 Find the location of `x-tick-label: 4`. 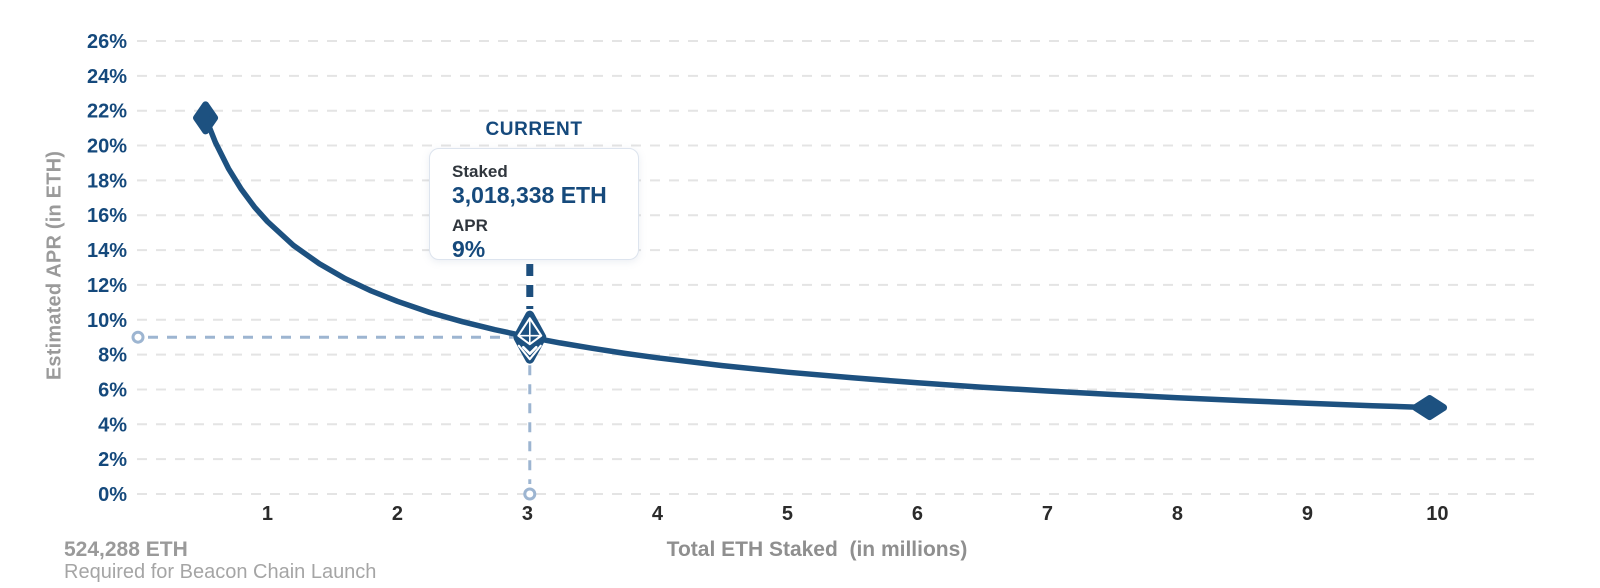

x-tick-label: 4 is located at coordinates (658, 514).